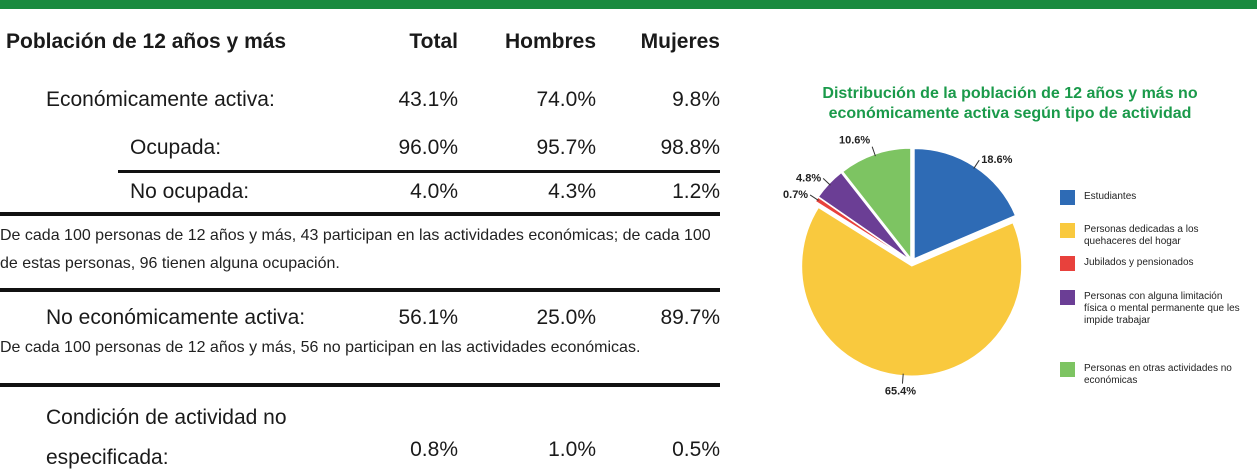  What do you see at coordinates (690, 147) in the screenshot?
I see `cell: 98.8%` at bounding box center [690, 147].